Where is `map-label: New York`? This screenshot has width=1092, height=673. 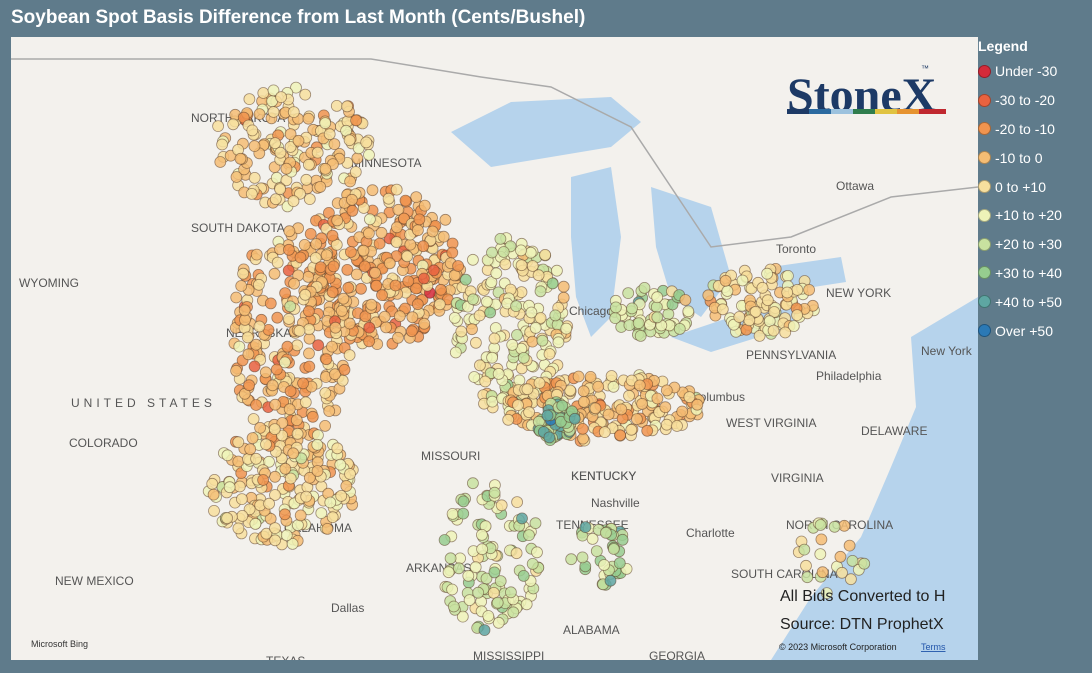 map-label: New York is located at coordinates (947, 351).